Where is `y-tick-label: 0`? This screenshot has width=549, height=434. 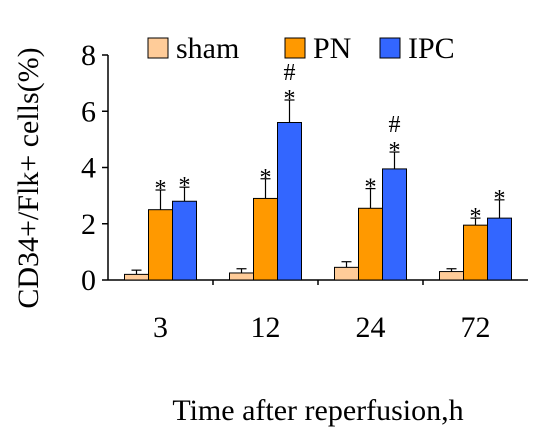 y-tick-label: 0 is located at coordinates (88, 280).